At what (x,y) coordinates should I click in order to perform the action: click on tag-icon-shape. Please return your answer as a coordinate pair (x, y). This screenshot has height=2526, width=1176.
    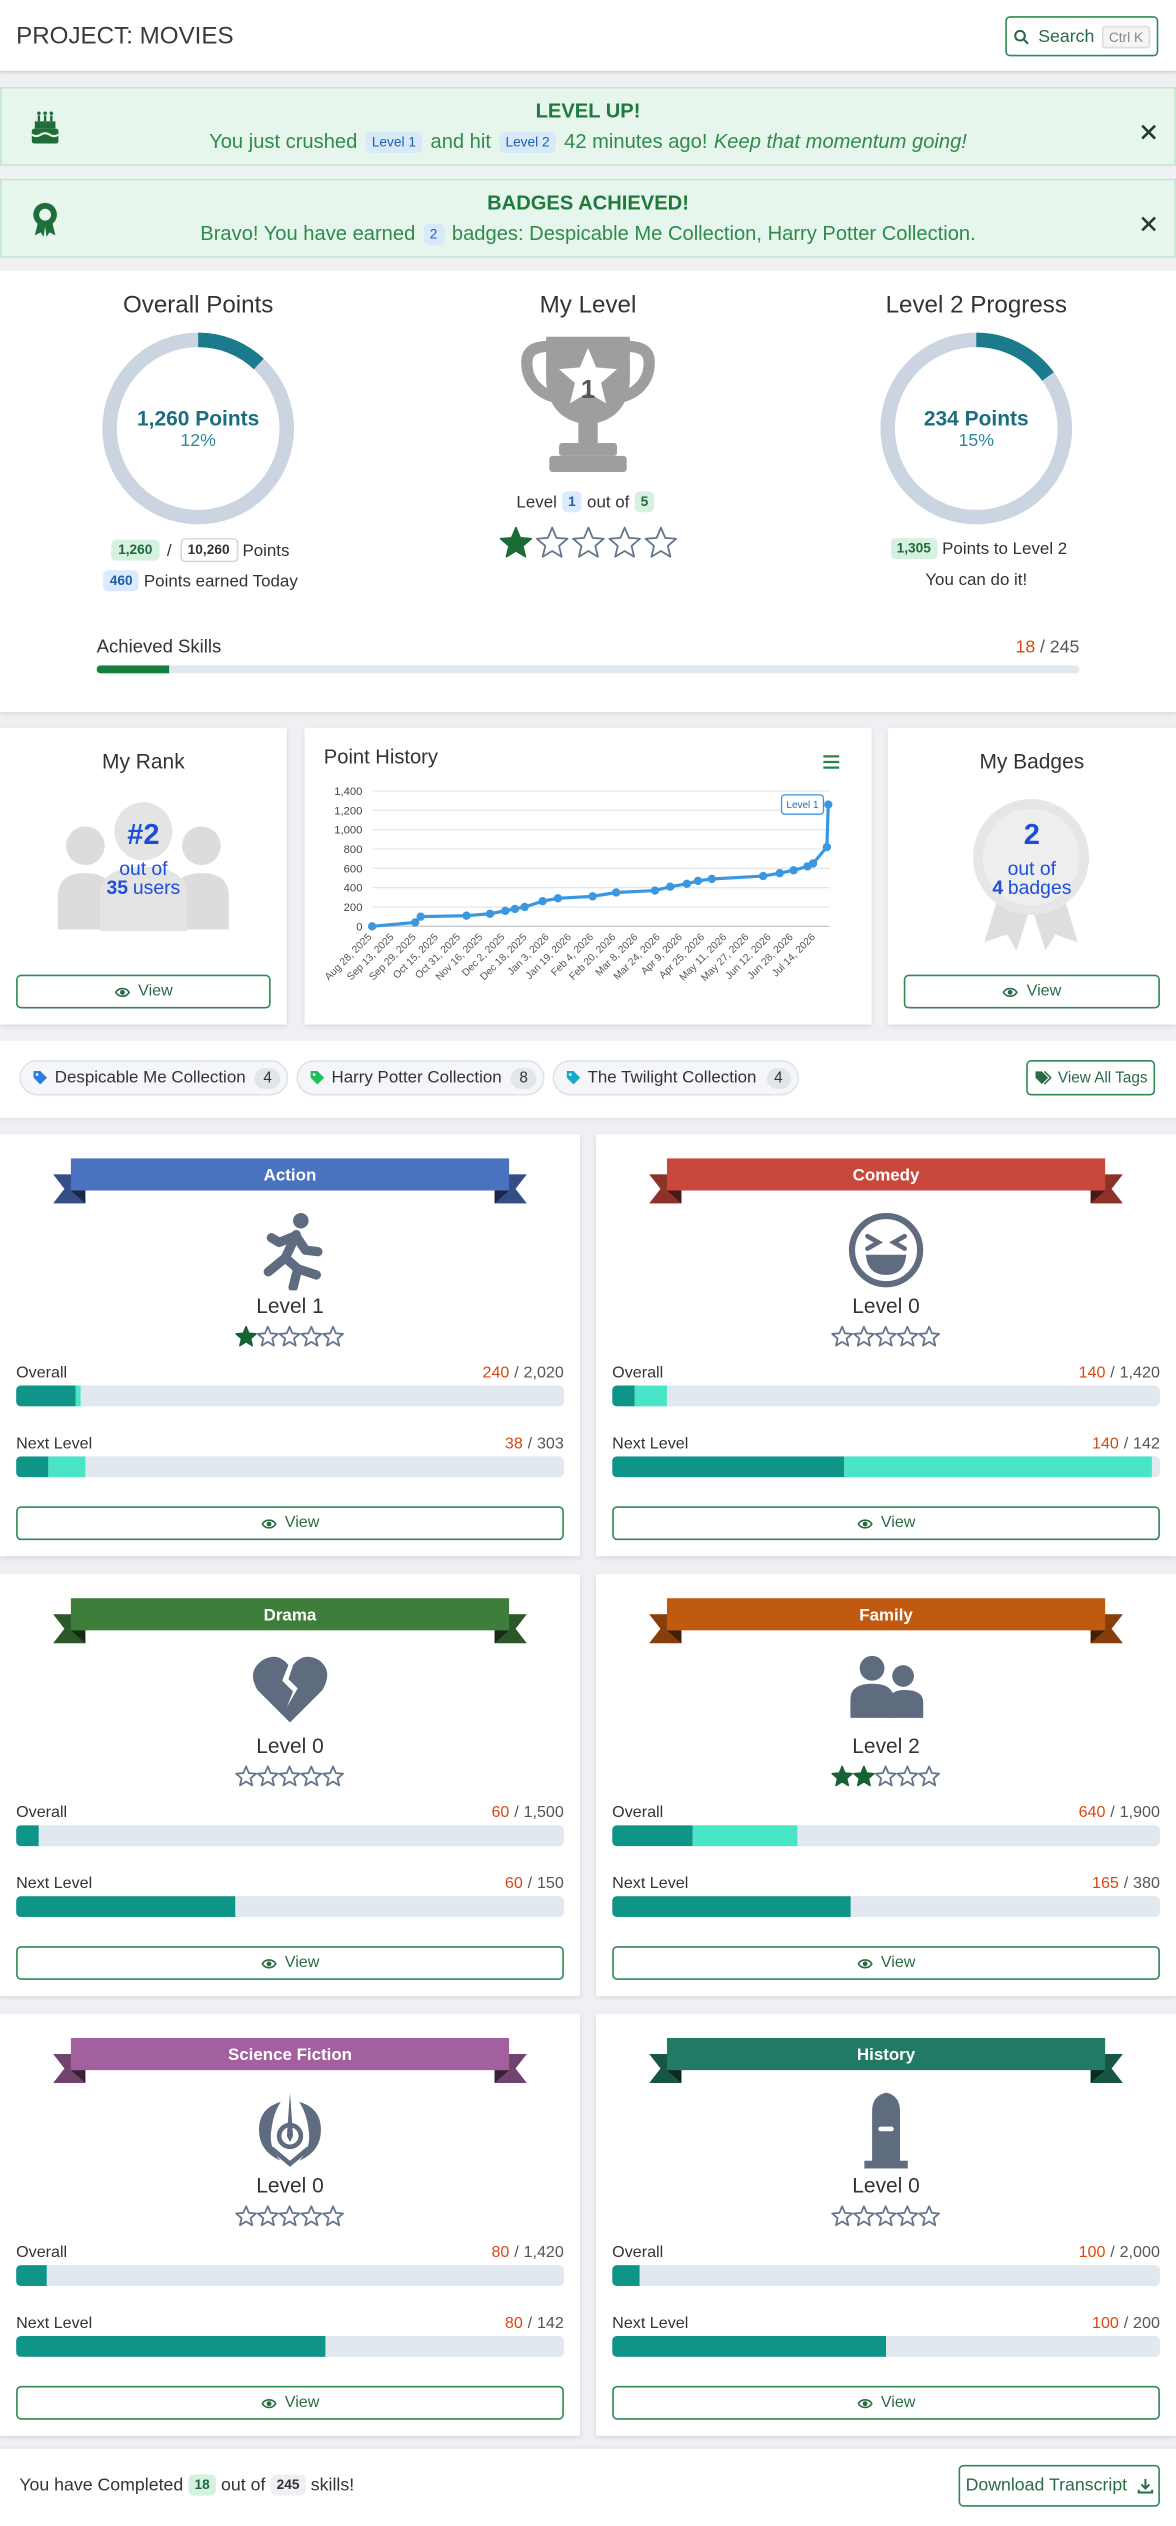
    Looking at the image, I should click on (573, 1078).